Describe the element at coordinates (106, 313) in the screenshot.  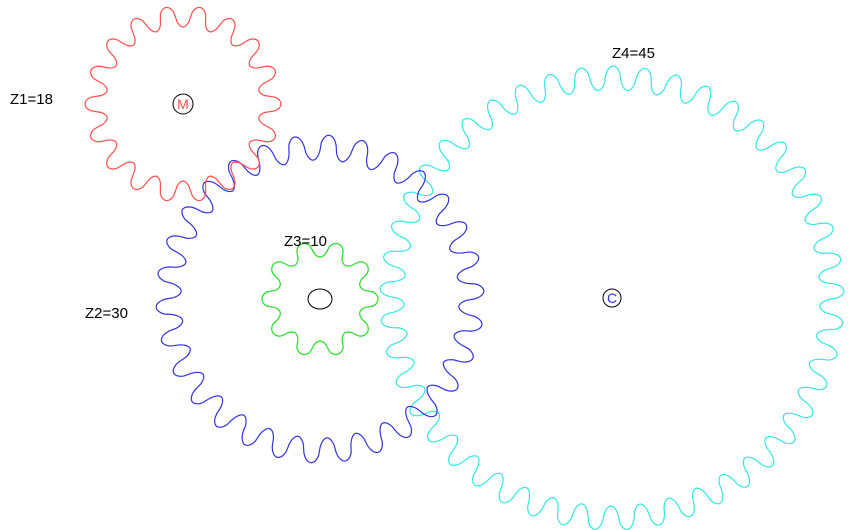
I see `gear-z2-label: Z2=30` at that location.